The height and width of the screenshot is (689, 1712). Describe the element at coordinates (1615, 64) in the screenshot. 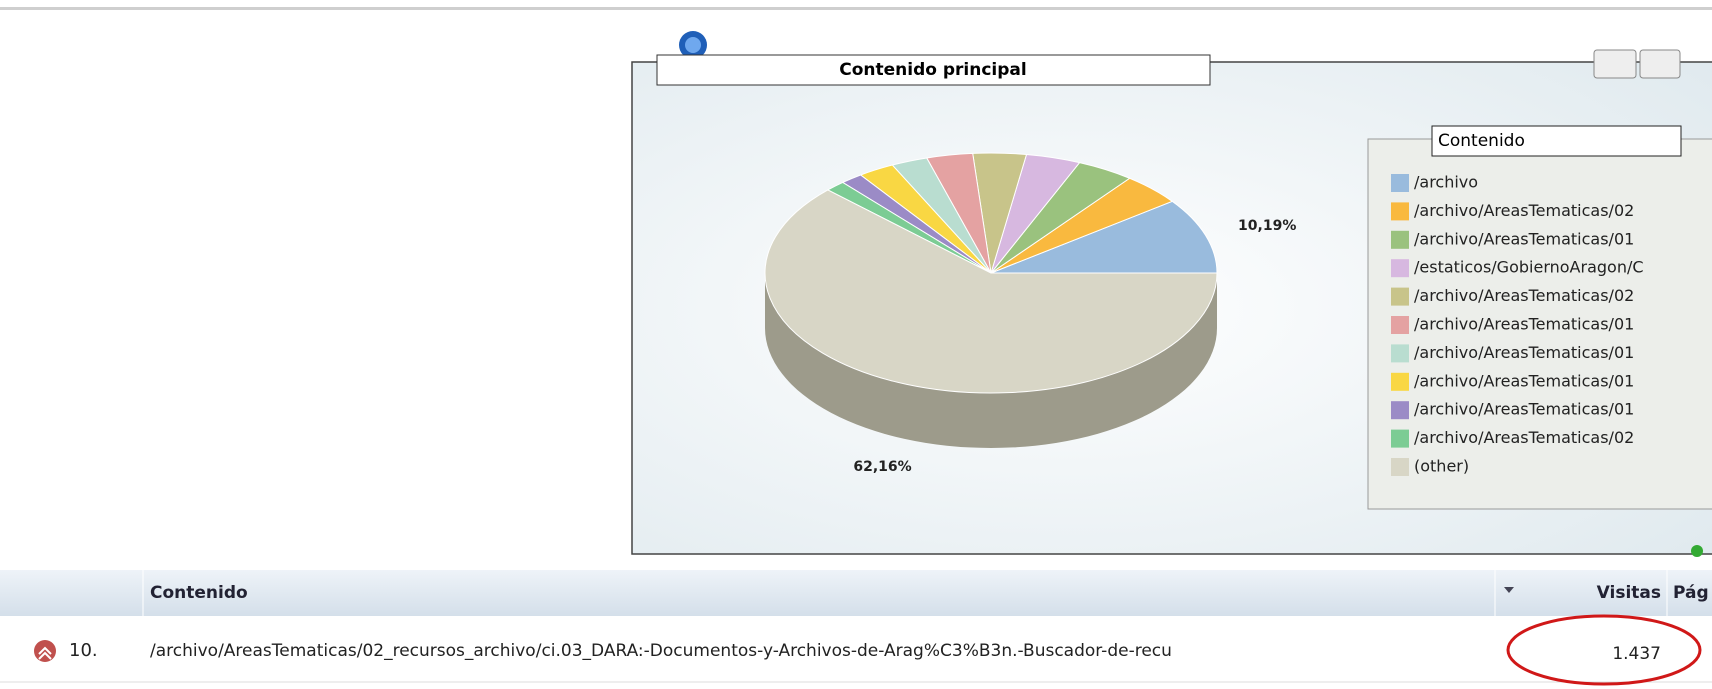

I see `pie-view-button` at that location.